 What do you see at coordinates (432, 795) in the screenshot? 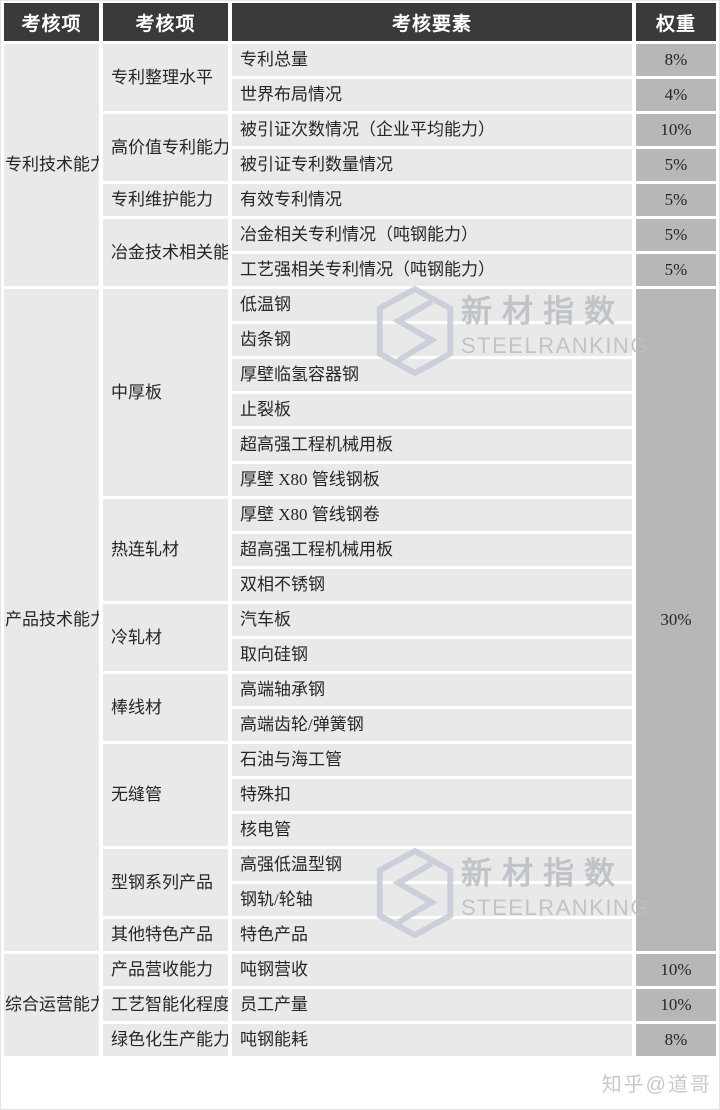
I see `element-cell: 特殊扣` at bounding box center [432, 795].